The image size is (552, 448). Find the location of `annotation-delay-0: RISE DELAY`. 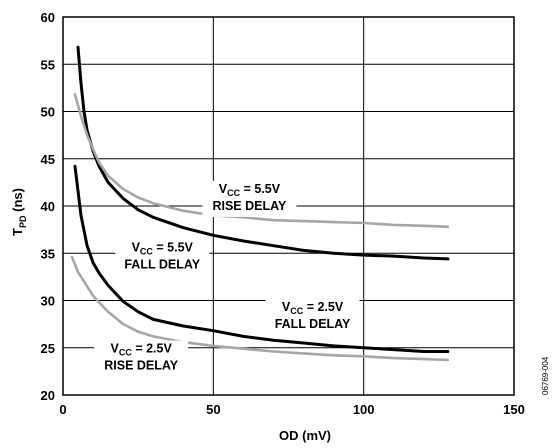

annotation-delay-0: RISE DELAY is located at coordinates (249, 206).